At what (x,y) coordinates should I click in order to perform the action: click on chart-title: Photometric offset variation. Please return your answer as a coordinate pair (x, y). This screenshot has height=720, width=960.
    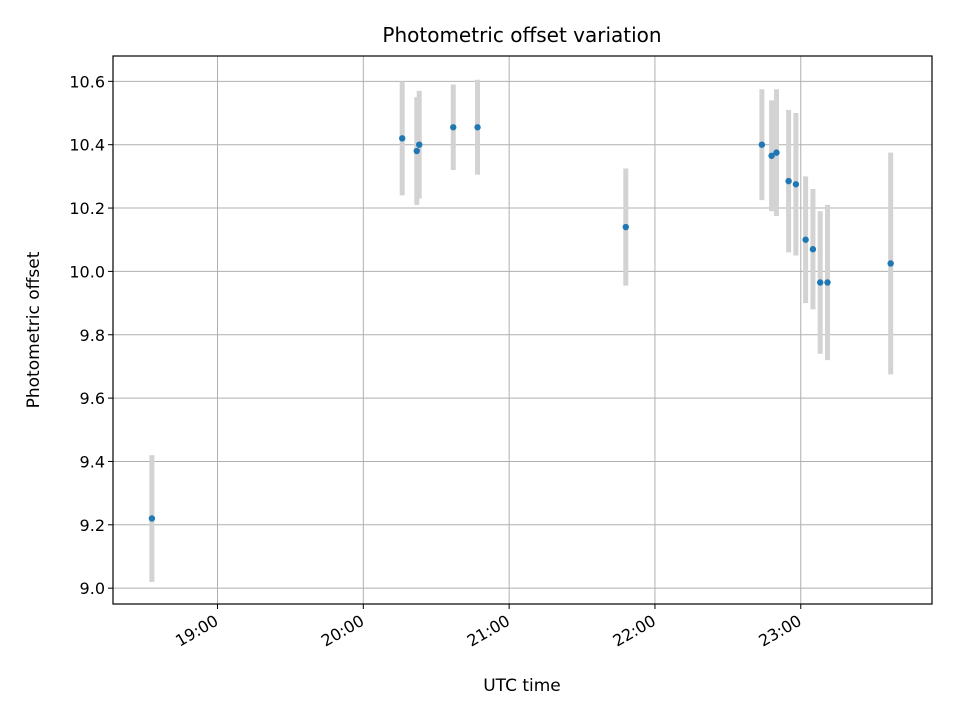
    Looking at the image, I should click on (521, 35).